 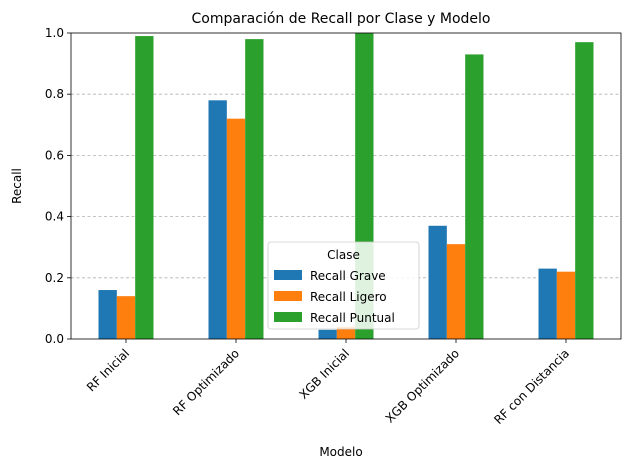 What do you see at coordinates (54, 94) in the screenshot?
I see `y-tick-label: 0.8` at bounding box center [54, 94].